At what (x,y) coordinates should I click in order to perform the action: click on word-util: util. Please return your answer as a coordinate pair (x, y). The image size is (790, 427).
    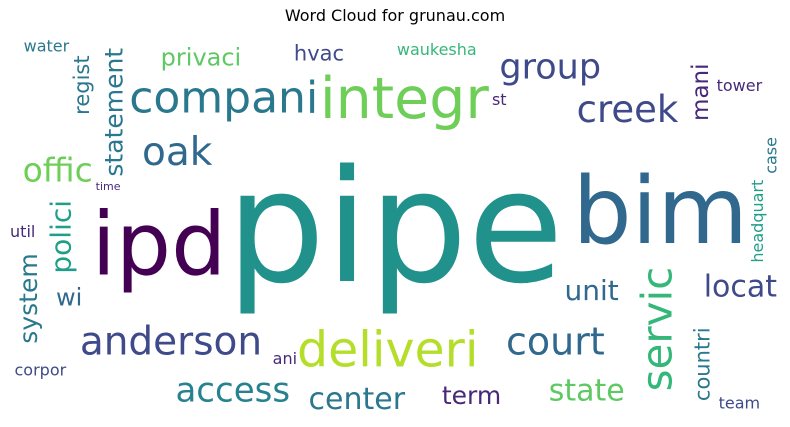
    Looking at the image, I should click on (22, 231).